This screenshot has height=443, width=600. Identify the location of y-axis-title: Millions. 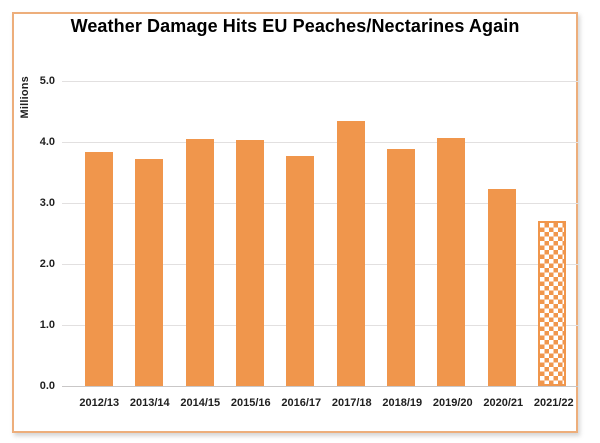
(25, 97).